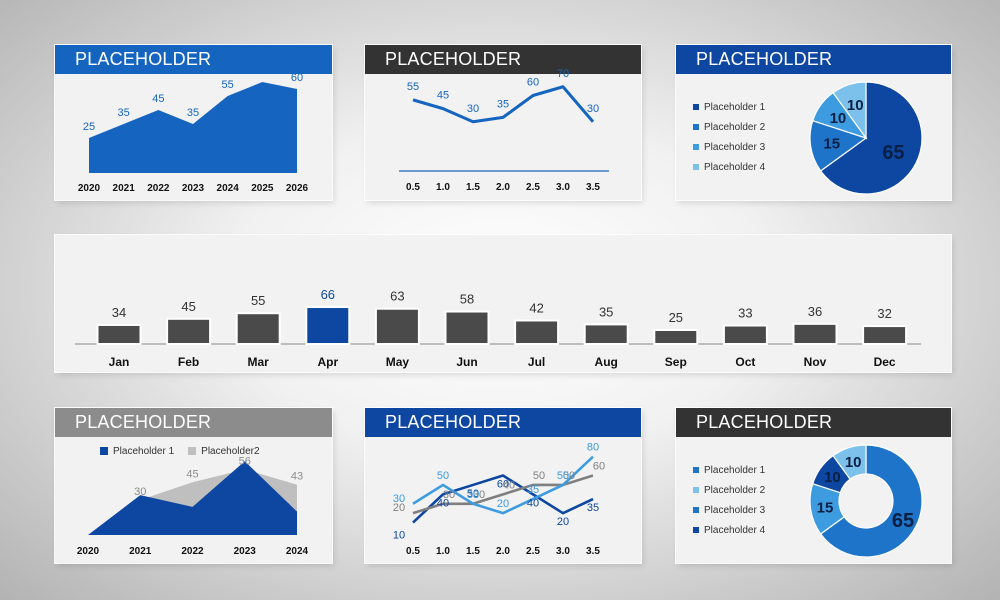 The image size is (1000, 600). What do you see at coordinates (398, 362) in the screenshot?
I see `x-tick-label: May` at bounding box center [398, 362].